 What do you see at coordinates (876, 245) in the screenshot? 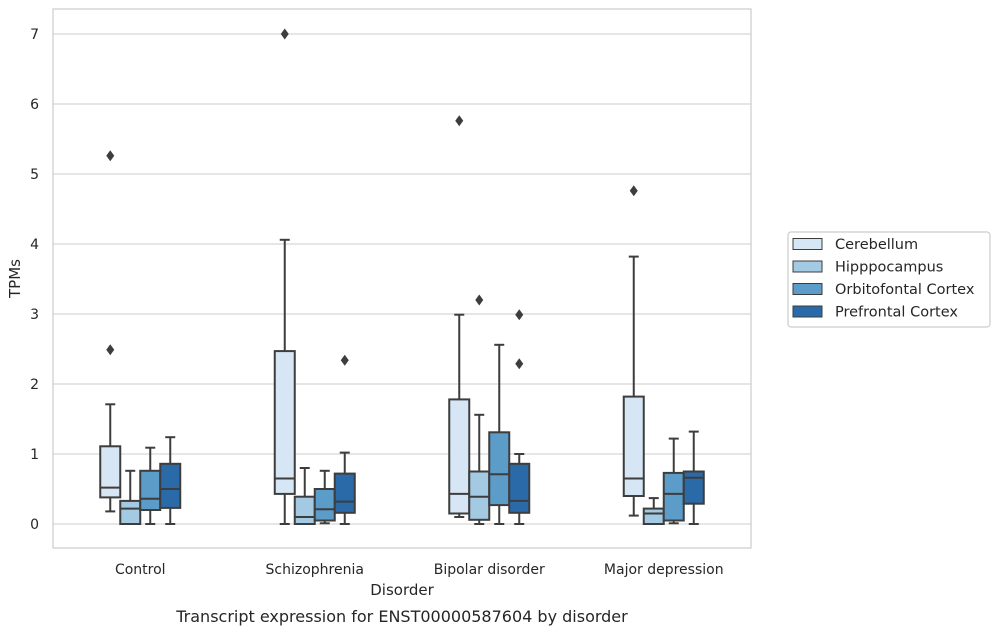
I see `legend-label: Cerebellum` at bounding box center [876, 245].